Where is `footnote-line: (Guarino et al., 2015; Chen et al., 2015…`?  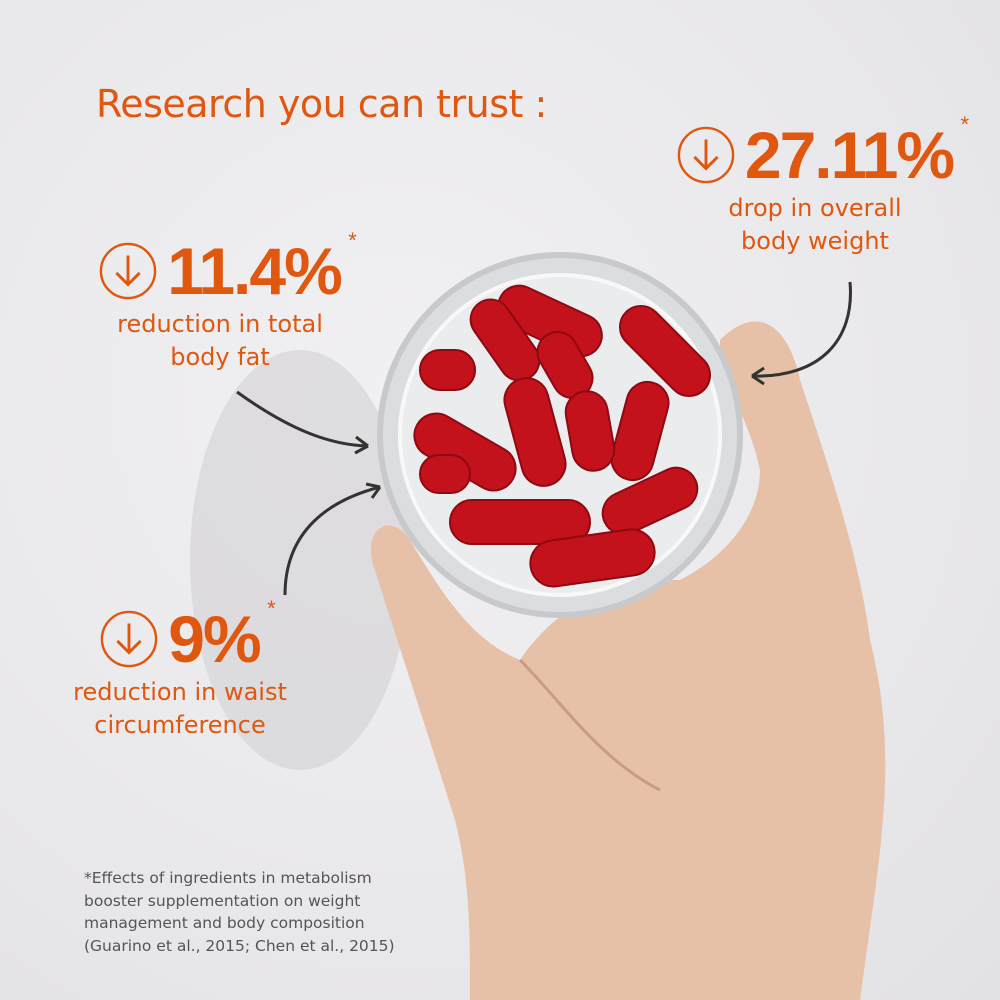
footnote-line: (Guarino et al., 2015; Chen et al., 2015… is located at coordinates (239, 945).